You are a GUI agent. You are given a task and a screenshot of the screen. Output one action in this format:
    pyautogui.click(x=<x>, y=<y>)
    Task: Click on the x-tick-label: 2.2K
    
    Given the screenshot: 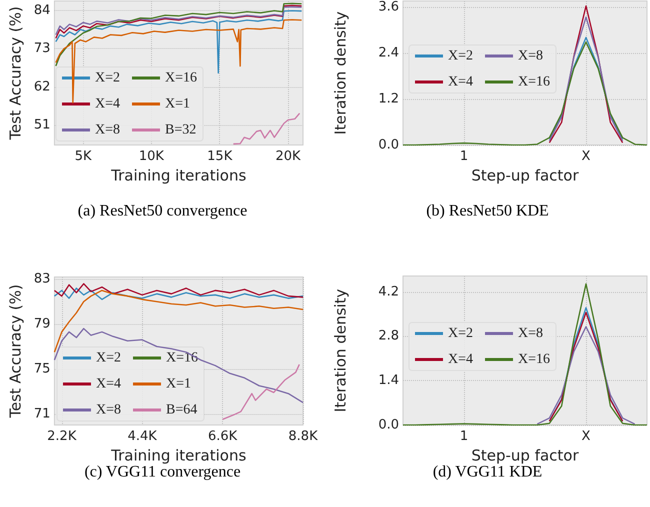 What is the action you would take?
    pyautogui.click(x=62, y=436)
    